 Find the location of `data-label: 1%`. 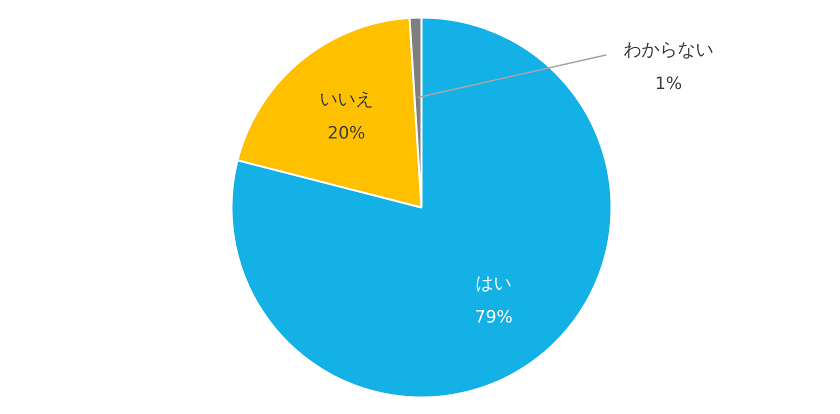

data-label: 1% is located at coordinates (668, 84).